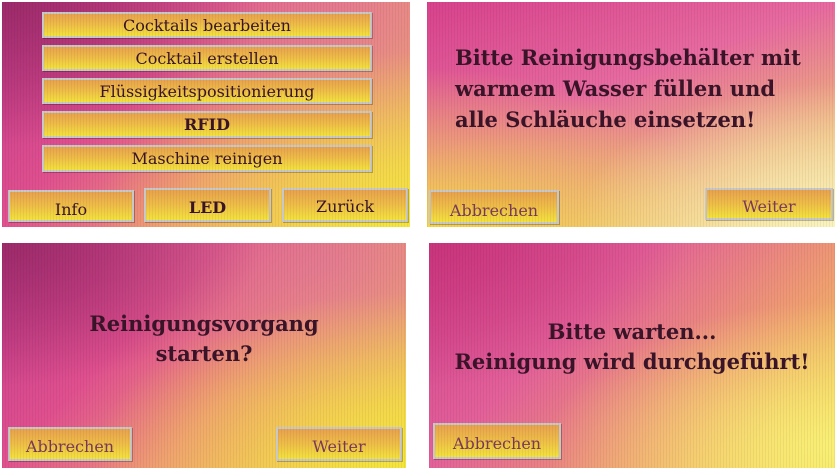 Image resolution: width=837 pixels, height=471 pixels. I want to click on menu-button-label: Maschine reinigen, so click(207, 158).